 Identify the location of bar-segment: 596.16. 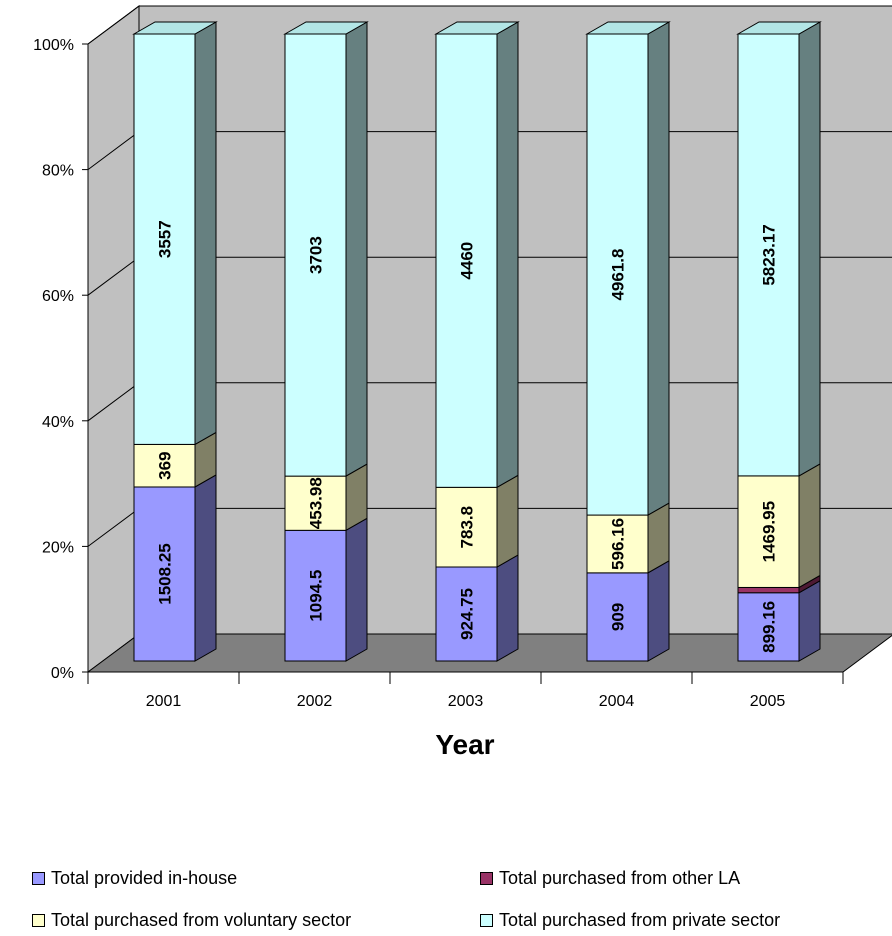
(628, 538).